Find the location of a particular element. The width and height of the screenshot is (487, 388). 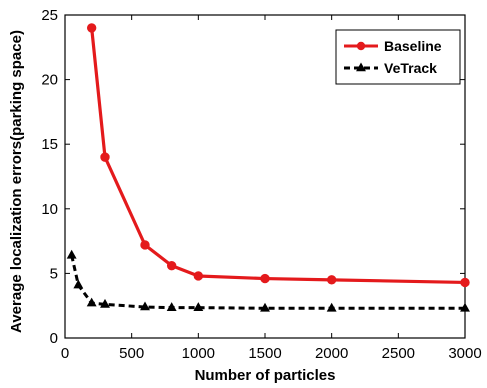

legend-marker-baseline is located at coordinates (361, 46).